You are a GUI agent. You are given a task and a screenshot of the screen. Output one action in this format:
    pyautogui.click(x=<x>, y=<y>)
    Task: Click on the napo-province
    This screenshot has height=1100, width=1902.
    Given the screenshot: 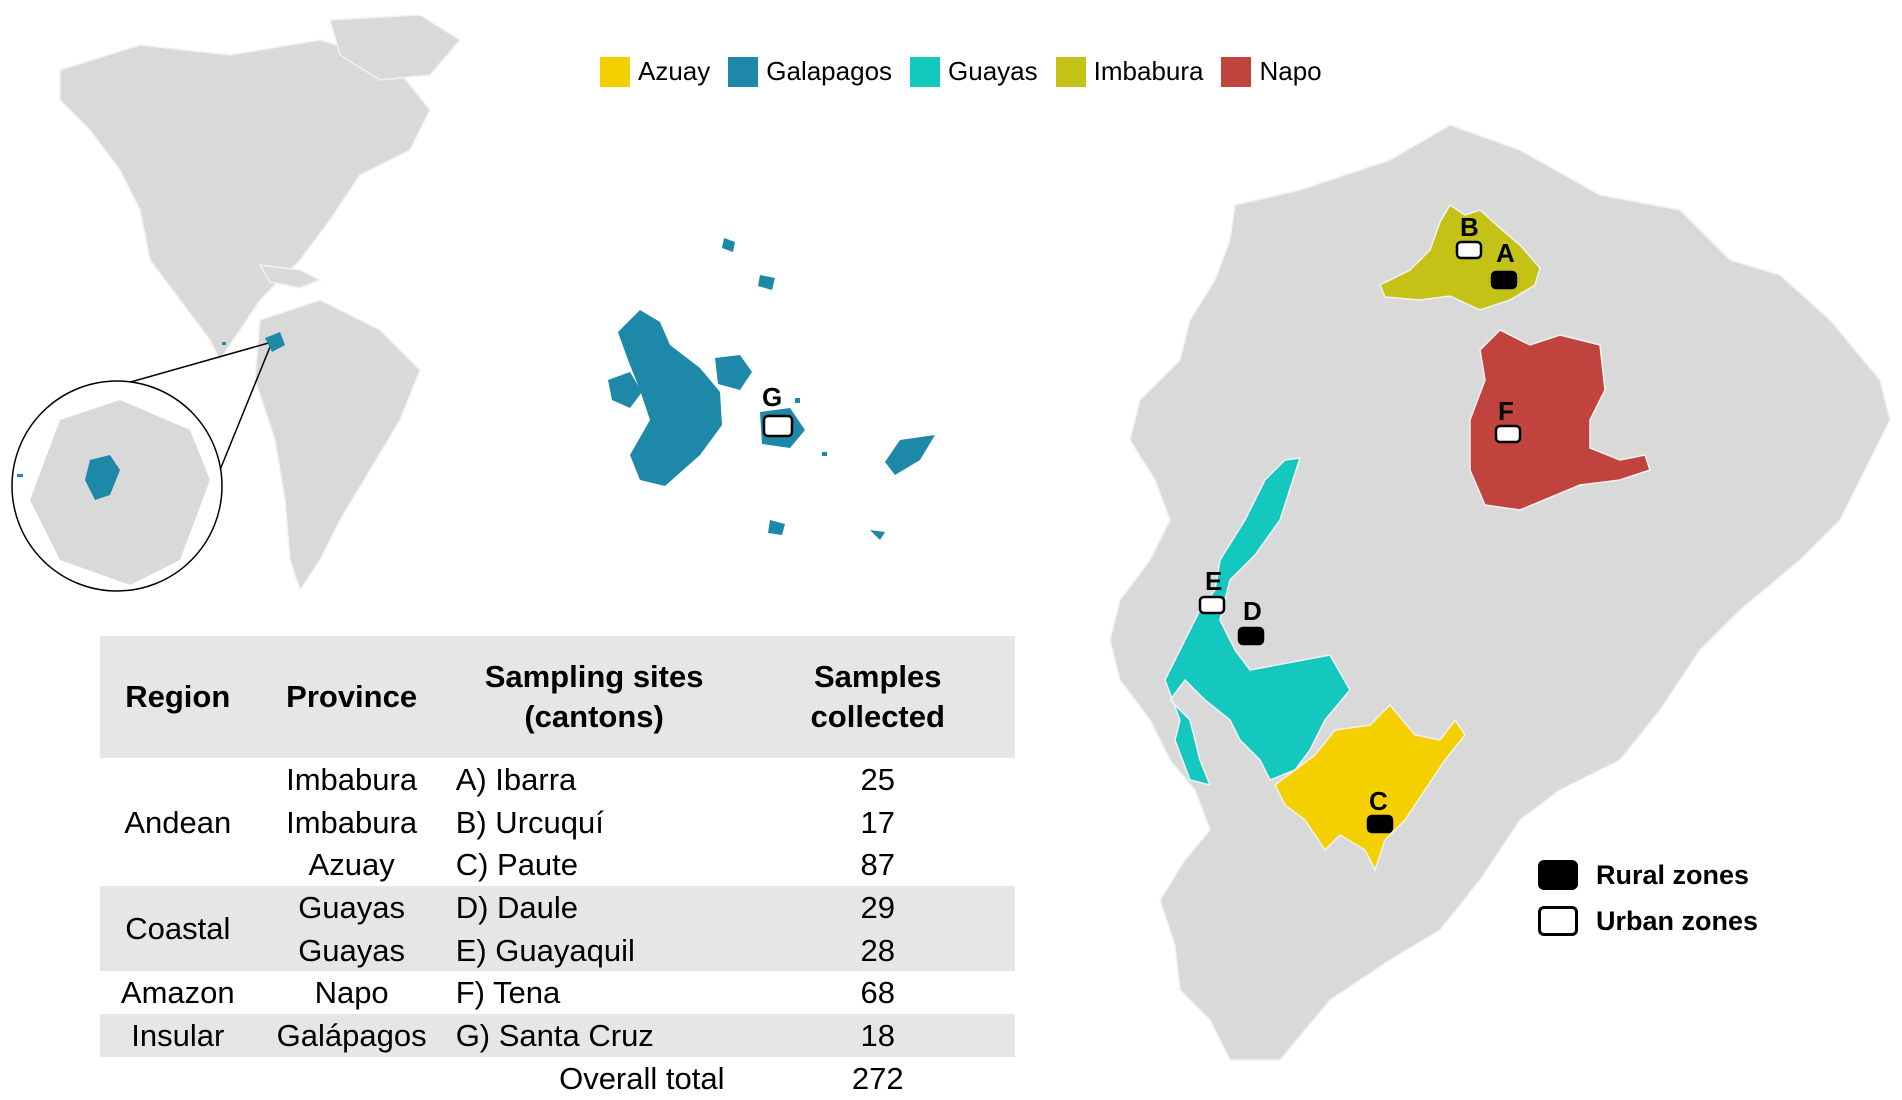 What is the action you would take?
    pyautogui.click(x=1560, y=420)
    